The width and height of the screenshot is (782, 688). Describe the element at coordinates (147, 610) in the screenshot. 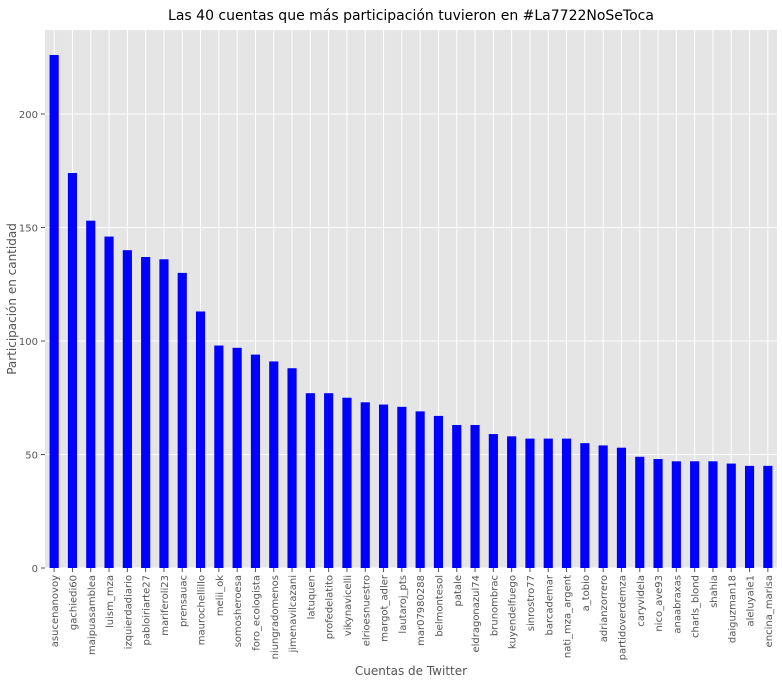

I see `x-tick-label: pabloiriarte27` at that location.